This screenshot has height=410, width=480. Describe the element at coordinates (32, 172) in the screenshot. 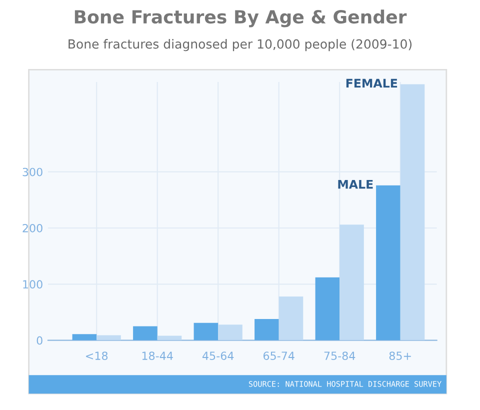

I see `y-tick-label: 300` at that location.